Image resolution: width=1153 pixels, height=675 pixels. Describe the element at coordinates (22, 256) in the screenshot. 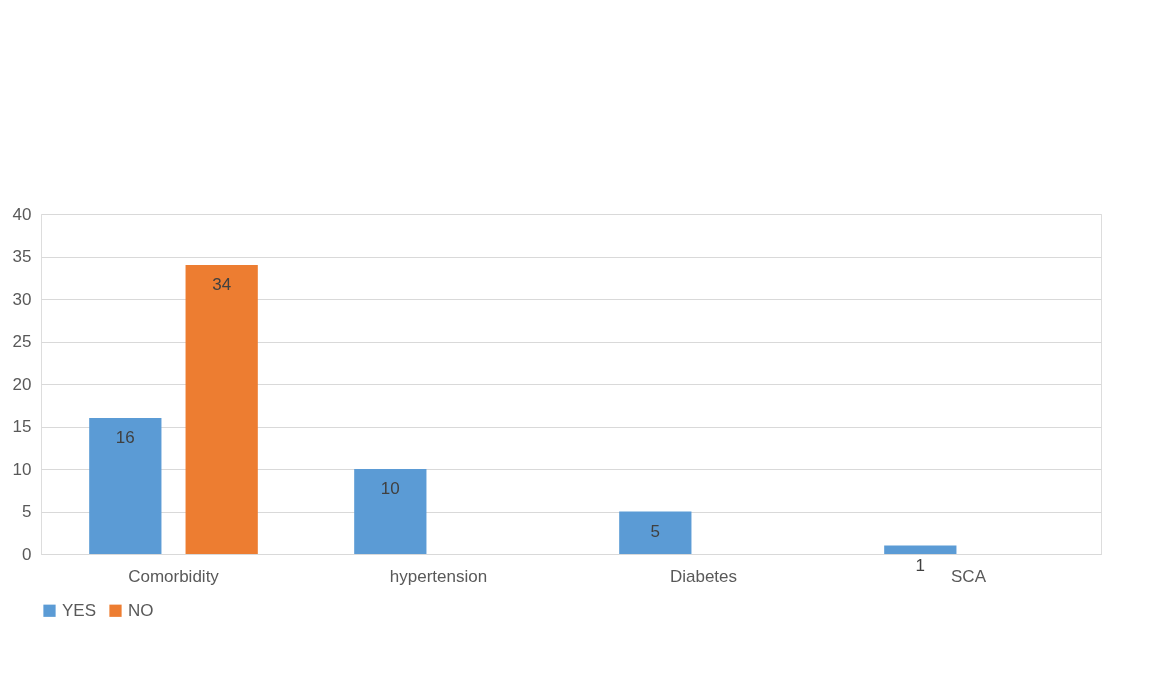

I see `y-tick-label: 35` at that location.